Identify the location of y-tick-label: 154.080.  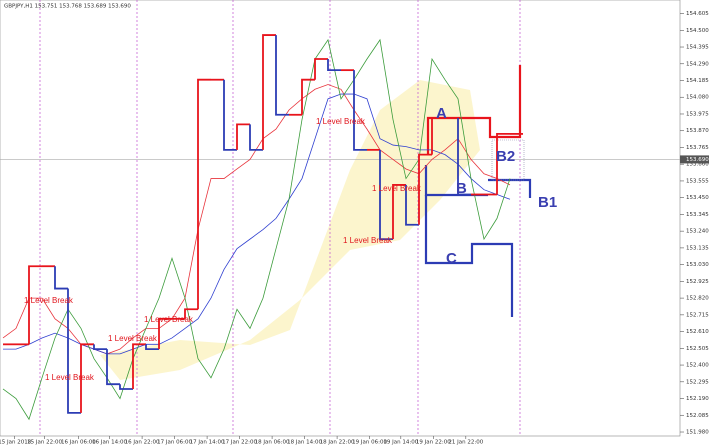
(697, 98).